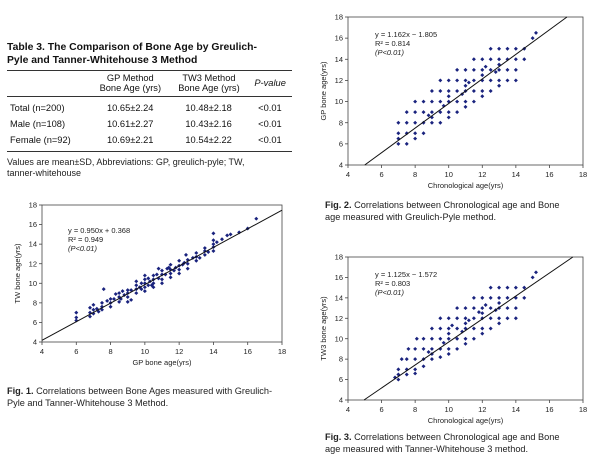 This screenshot has width=600, height=465. What do you see at coordinates (339, 101) in the screenshot?
I see `y-tick-label: 10` at bounding box center [339, 101].